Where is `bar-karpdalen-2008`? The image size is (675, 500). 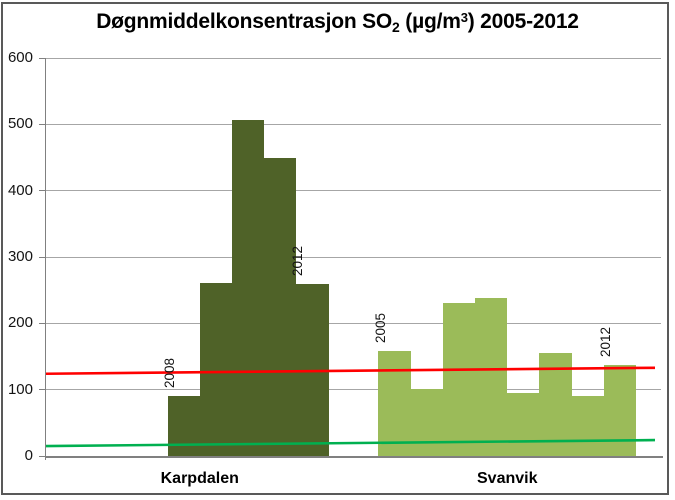
bar-karpdalen-2008 is located at coordinates (183, 425).